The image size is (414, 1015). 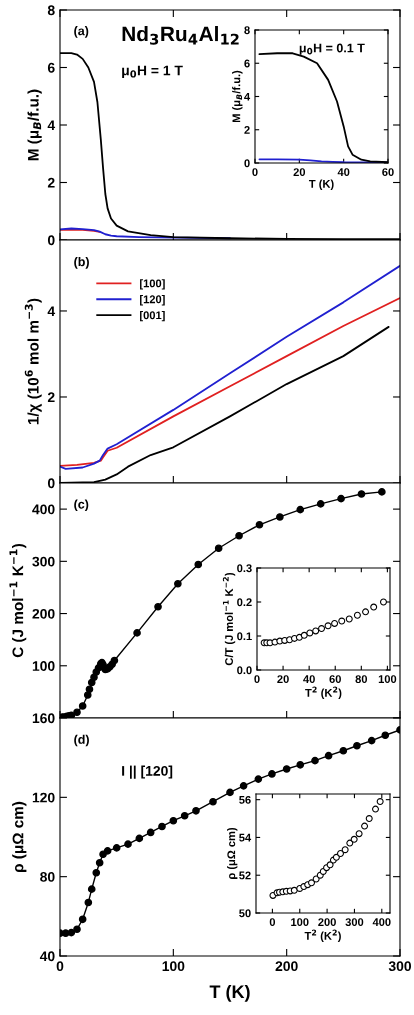 I want to click on y-tick-label: 200, so click(x=43, y=613).